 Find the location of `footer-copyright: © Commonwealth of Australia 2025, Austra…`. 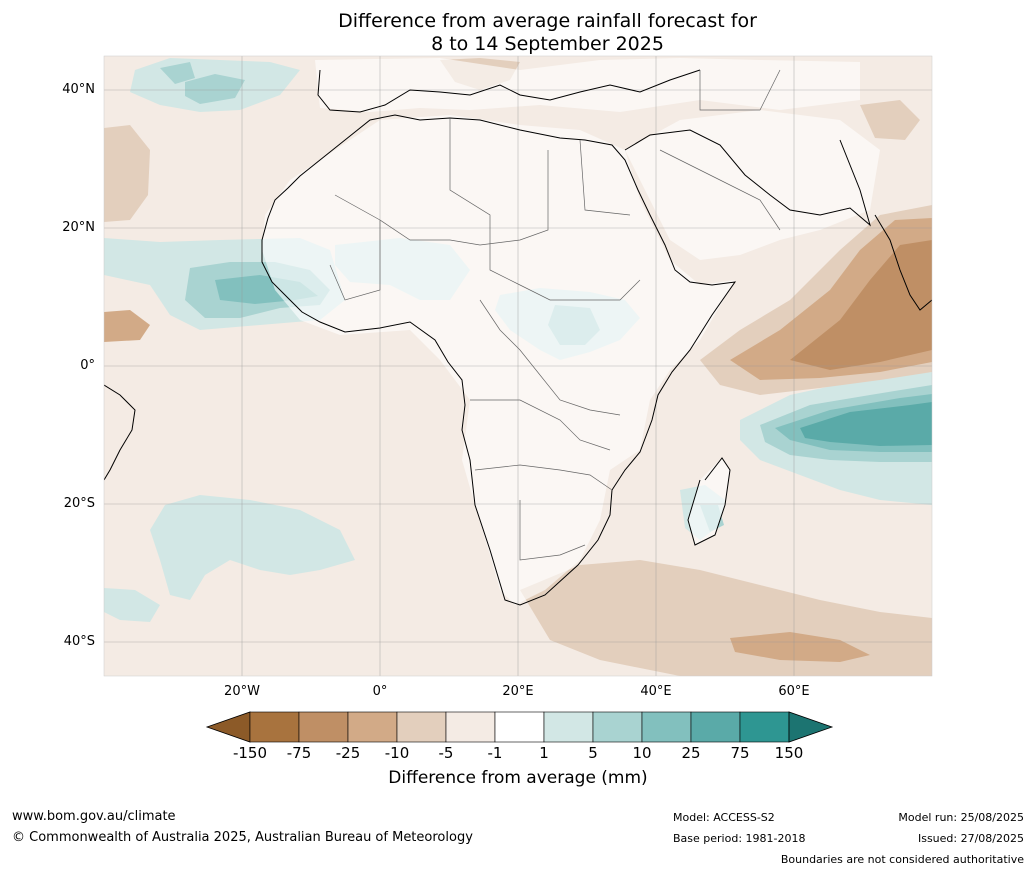

footer-copyright: © Commonwealth of Australia 2025, Austra… is located at coordinates (242, 837).